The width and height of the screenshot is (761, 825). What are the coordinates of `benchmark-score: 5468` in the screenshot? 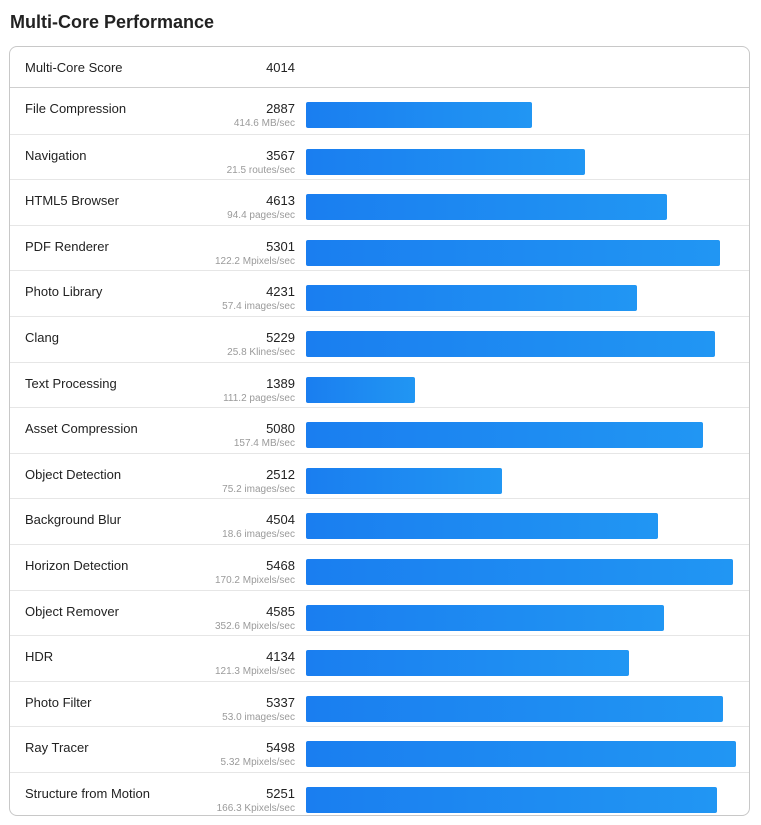 It's located at (280, 565).